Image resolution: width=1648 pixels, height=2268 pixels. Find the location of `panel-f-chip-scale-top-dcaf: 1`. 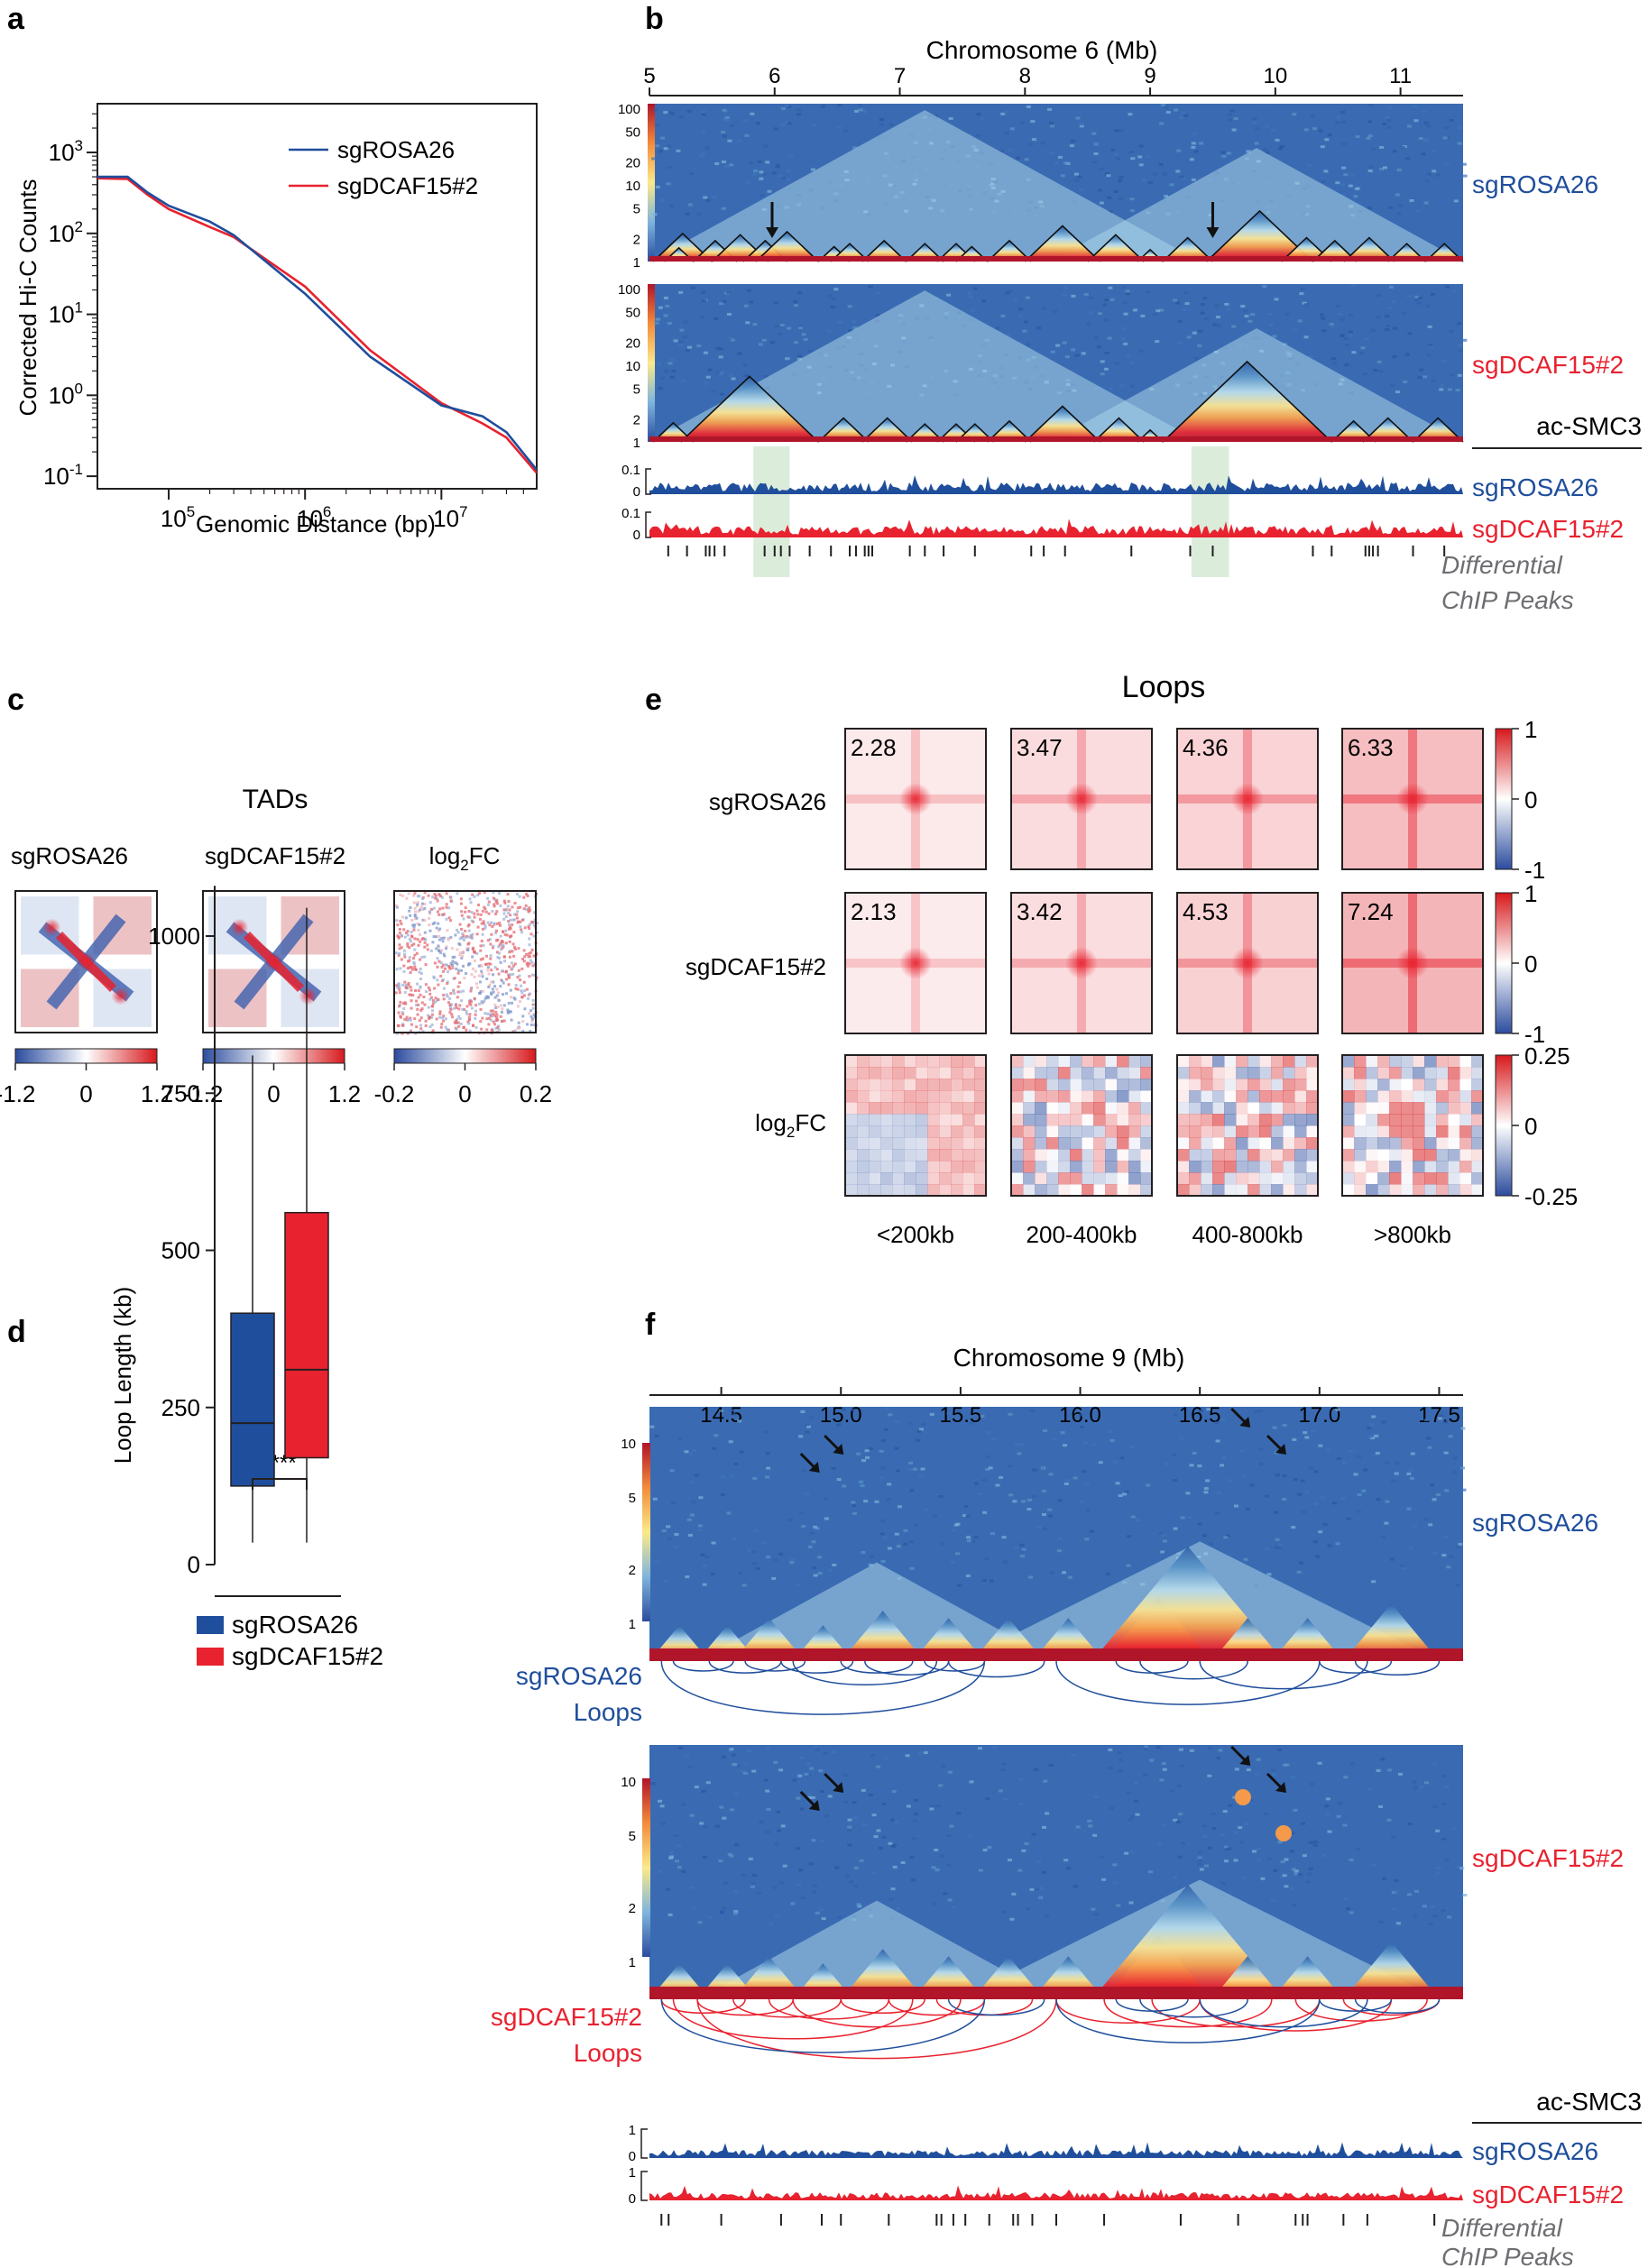

panel-f-chip-scale-top-dcaf: 1 is located at coordinates (632, 2173).